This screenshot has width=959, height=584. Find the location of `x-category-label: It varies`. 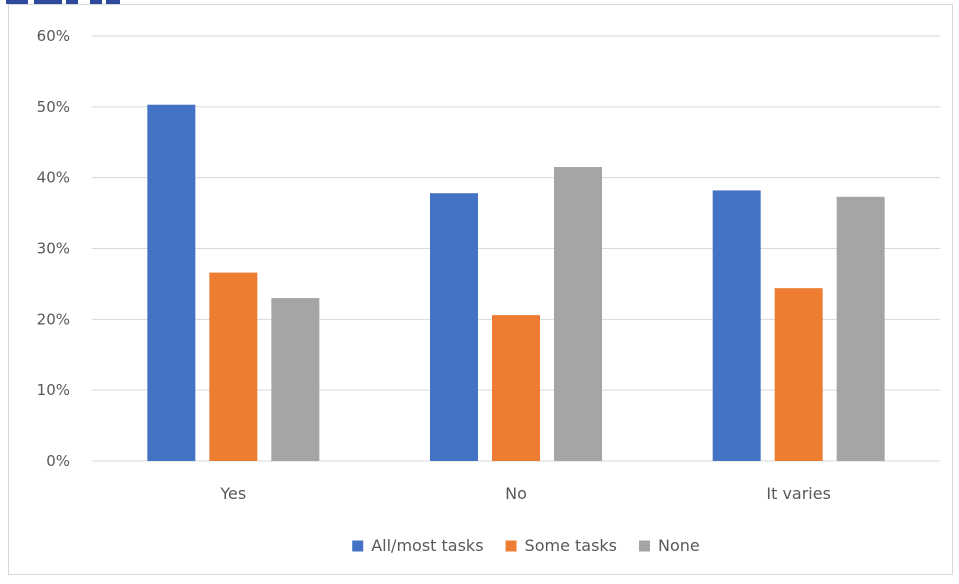

x-category-label: It varies is located at coordinates (798, 493).